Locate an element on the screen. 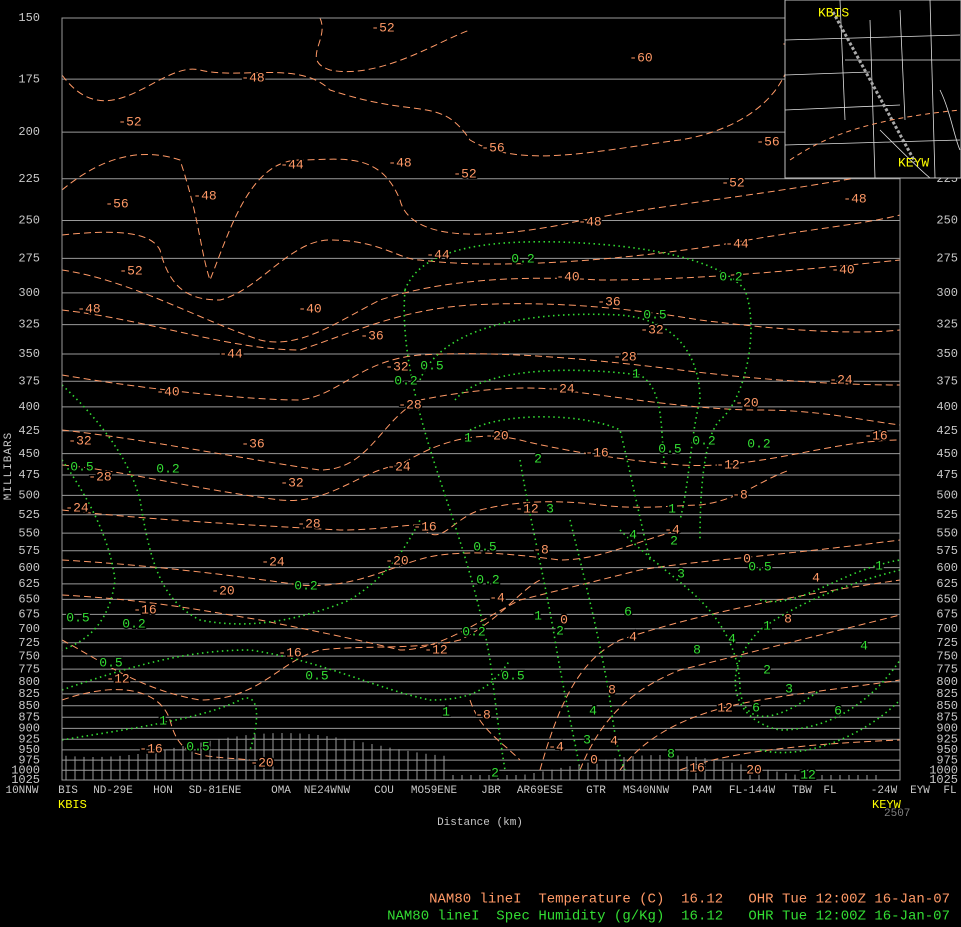  y-tick-label-right: 800 is located at coordinates (947, 682).